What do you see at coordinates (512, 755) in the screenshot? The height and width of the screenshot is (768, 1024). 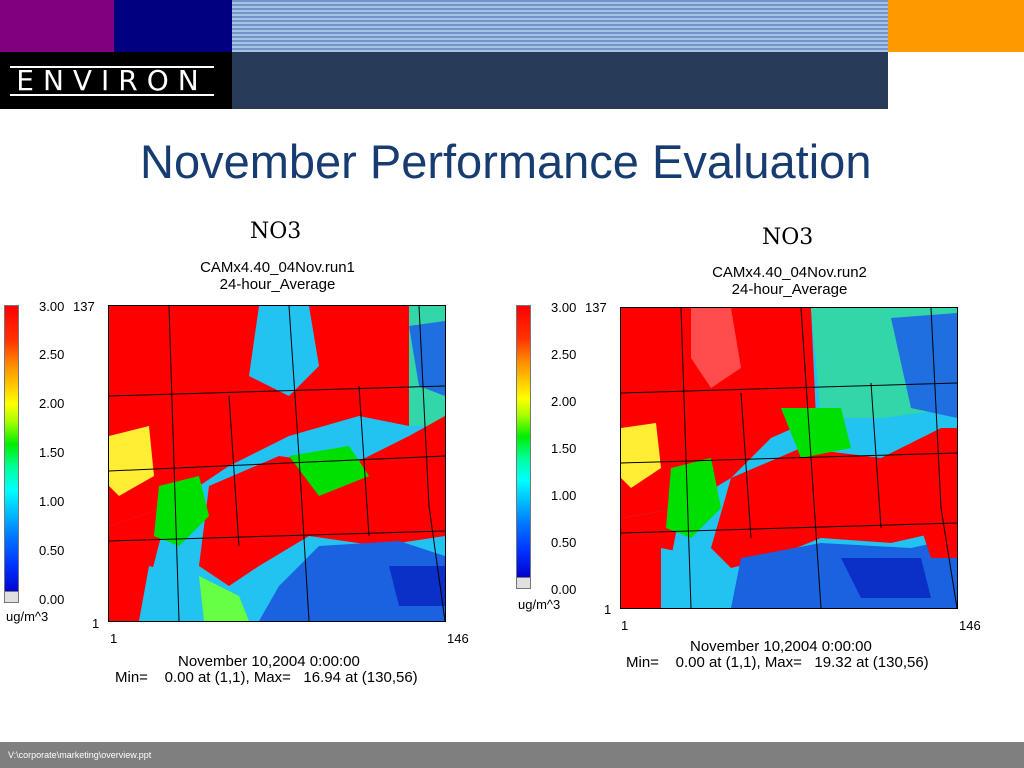 I see `footer-bar: V:\corporate\marketing\overview.ppt` at bounding box center [512, 755].